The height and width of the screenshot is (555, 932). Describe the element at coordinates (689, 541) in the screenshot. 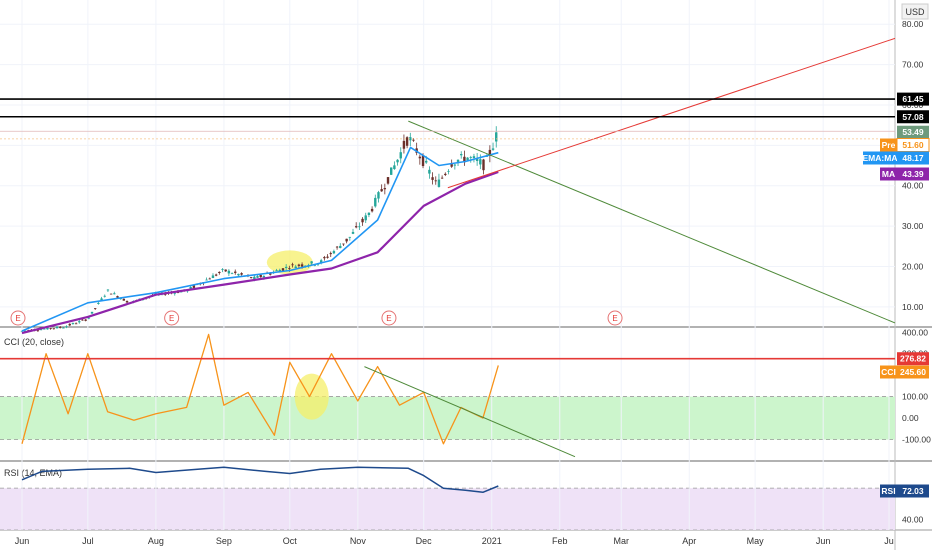

I see `x-tick-label: Apr` at that location.